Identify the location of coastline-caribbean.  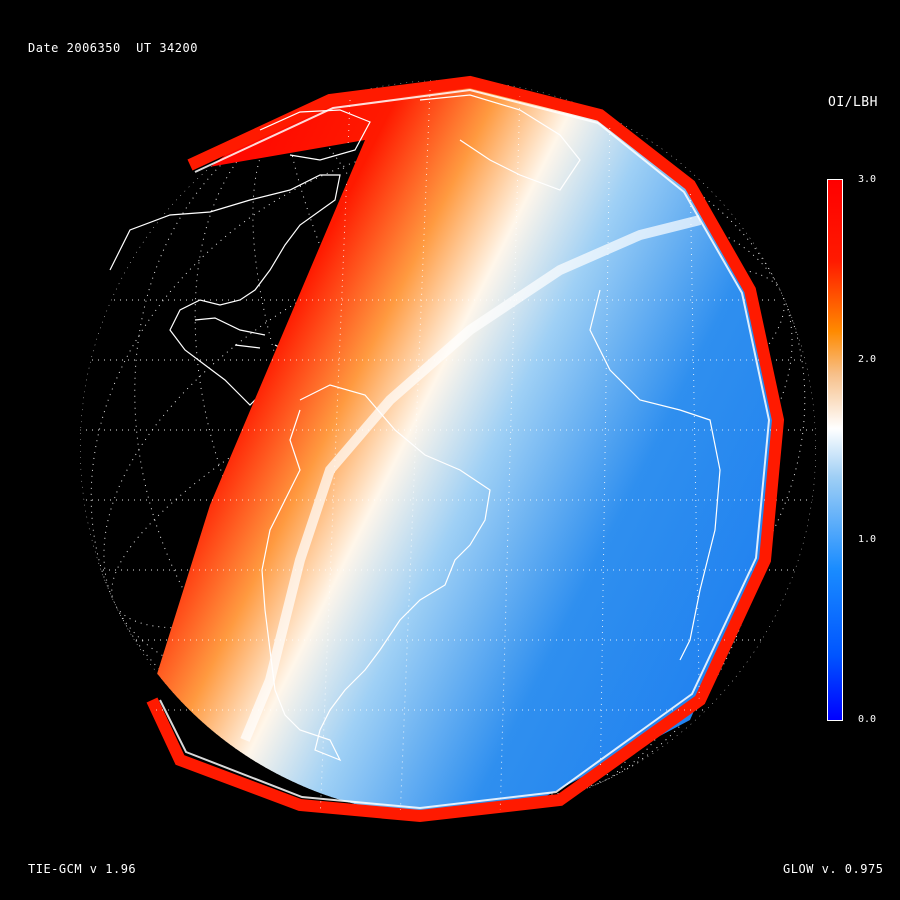
(240, 334).